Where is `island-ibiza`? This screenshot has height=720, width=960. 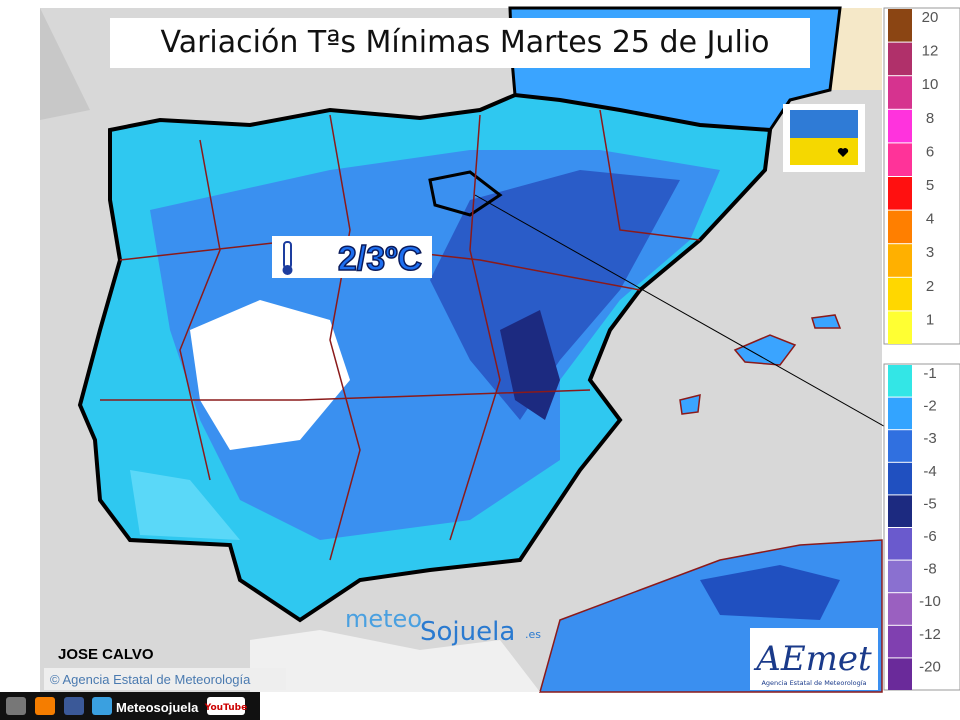 island-ibiza is located at coordinates (690, 404).